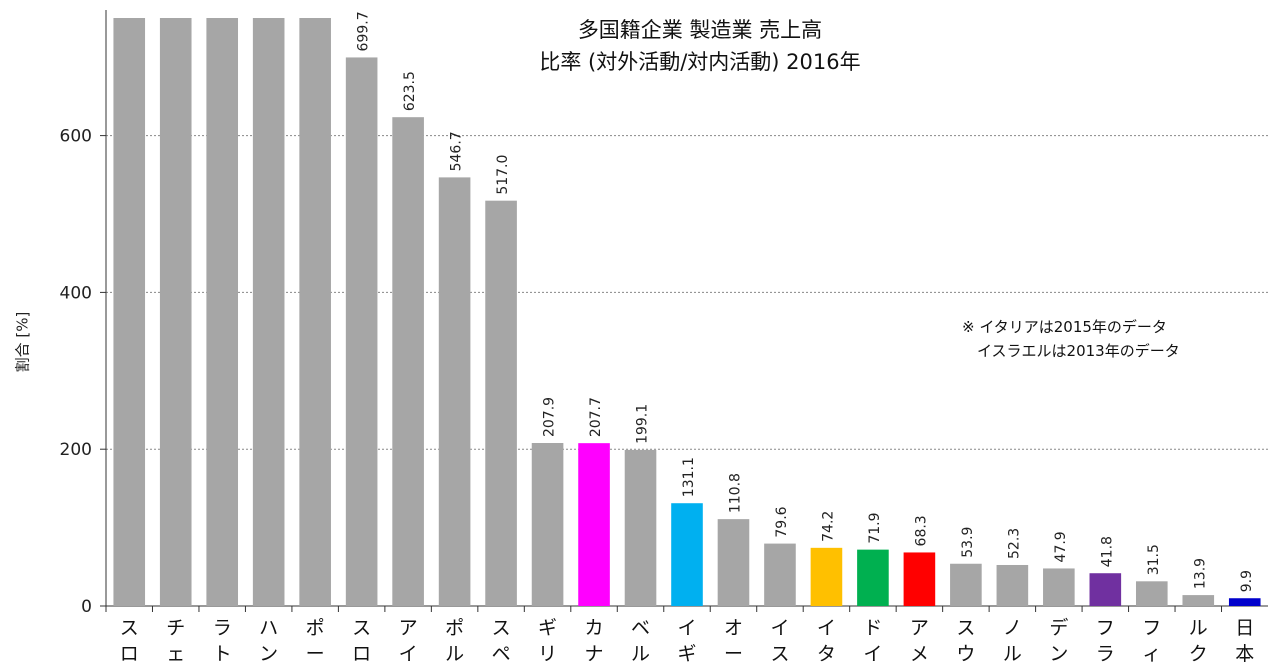 The image size is (1280, 670). What do you see at coordinates (921, 530) in the screenshot?
I see `data-label: 68.3` at bounding box center [921, 530].